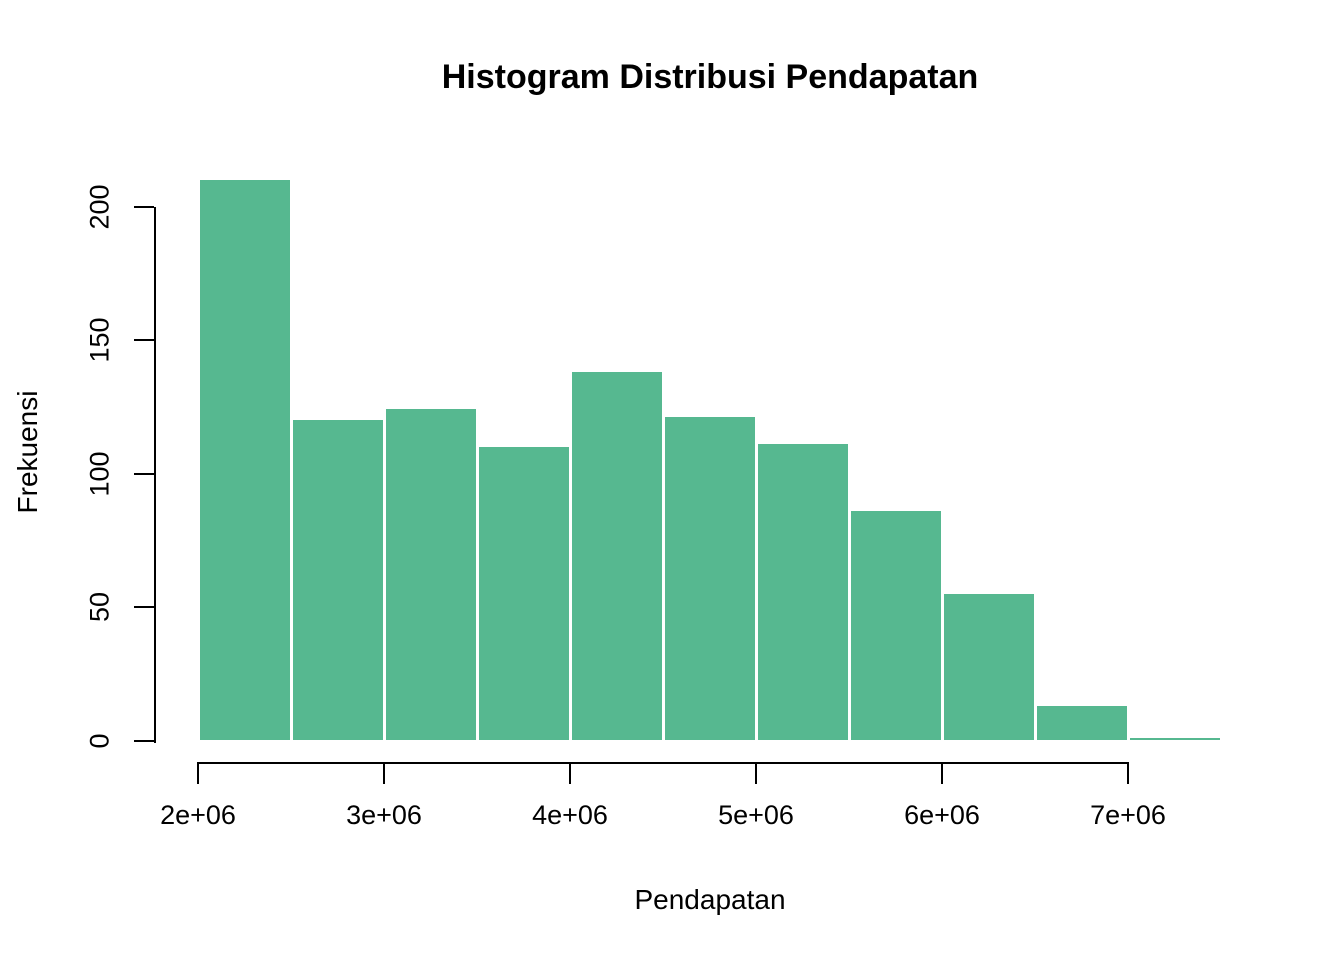 The height and width of the screenshot is (960, 1344). I want to click on y-axis-label: Frekuensi, so click(27, 452).